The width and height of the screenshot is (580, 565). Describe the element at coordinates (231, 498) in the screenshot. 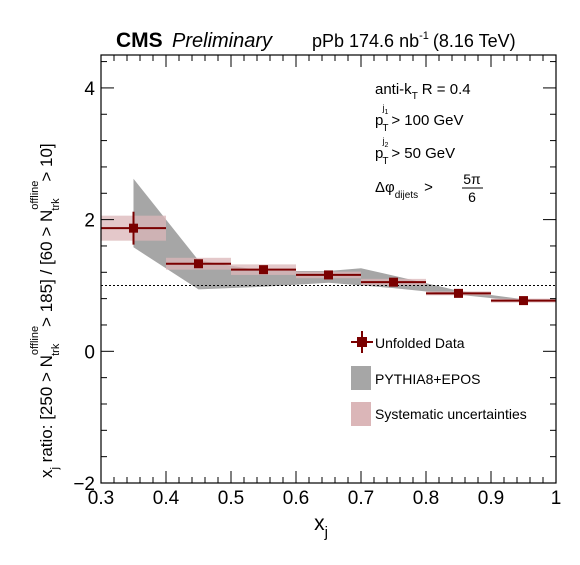

I see `x-tick-label: 0.5` at that location.